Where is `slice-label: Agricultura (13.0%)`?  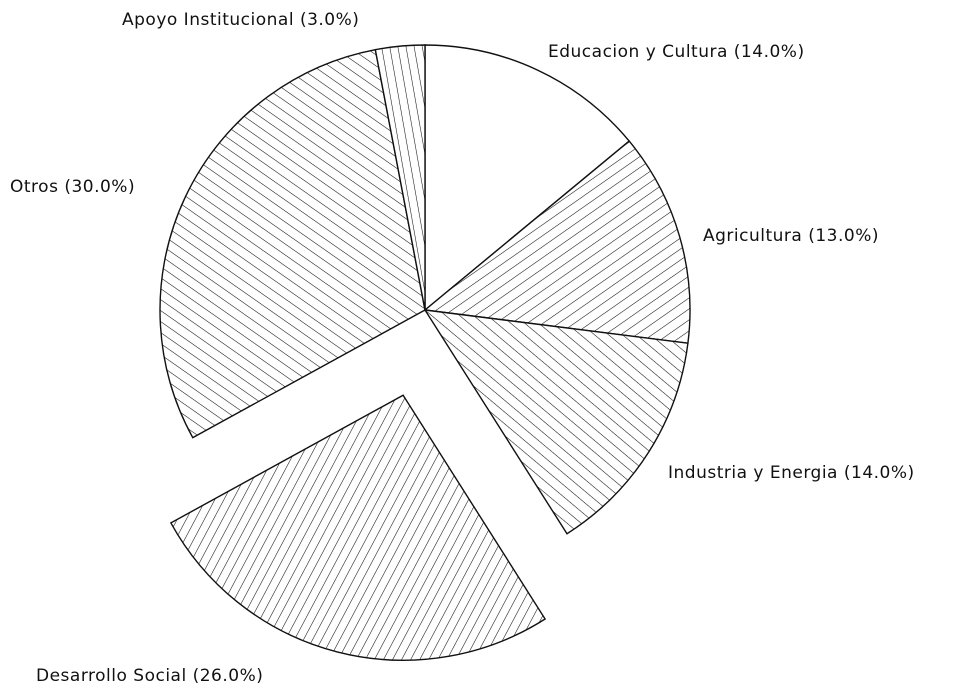
slice-label: Agricultura (13.0%) is located at coordinates (791, 236).